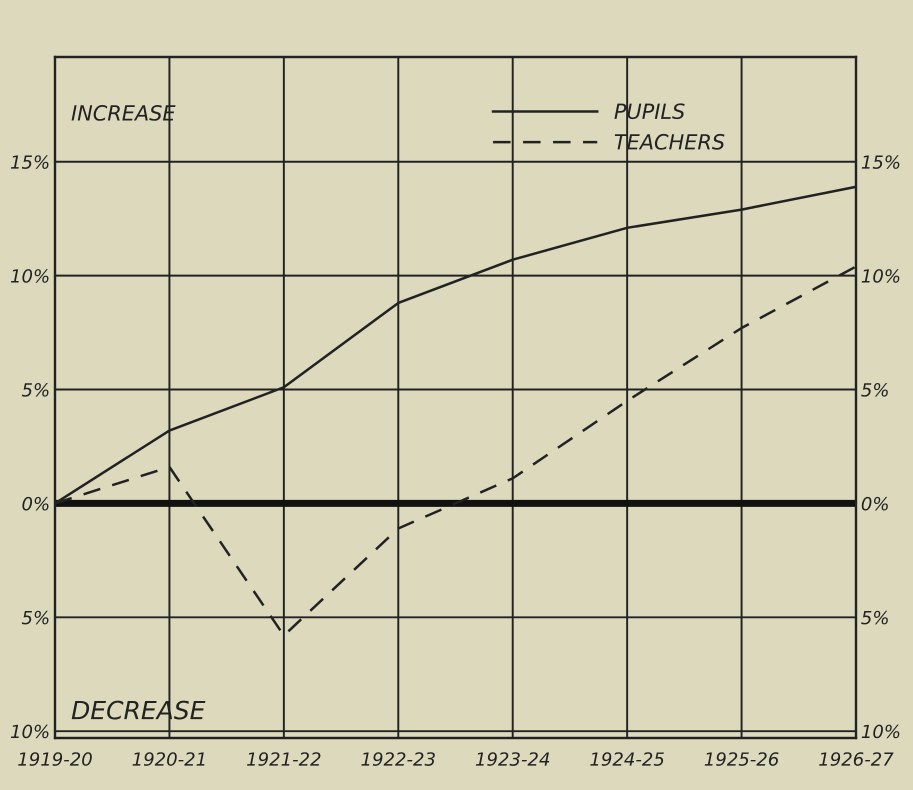 The width and height of the screenshot is (913, 790). What do you see at coordinates (627, 759) in the screenshot?
I see `x-tick-label: 1924-25` at bounding box center [627, 759].